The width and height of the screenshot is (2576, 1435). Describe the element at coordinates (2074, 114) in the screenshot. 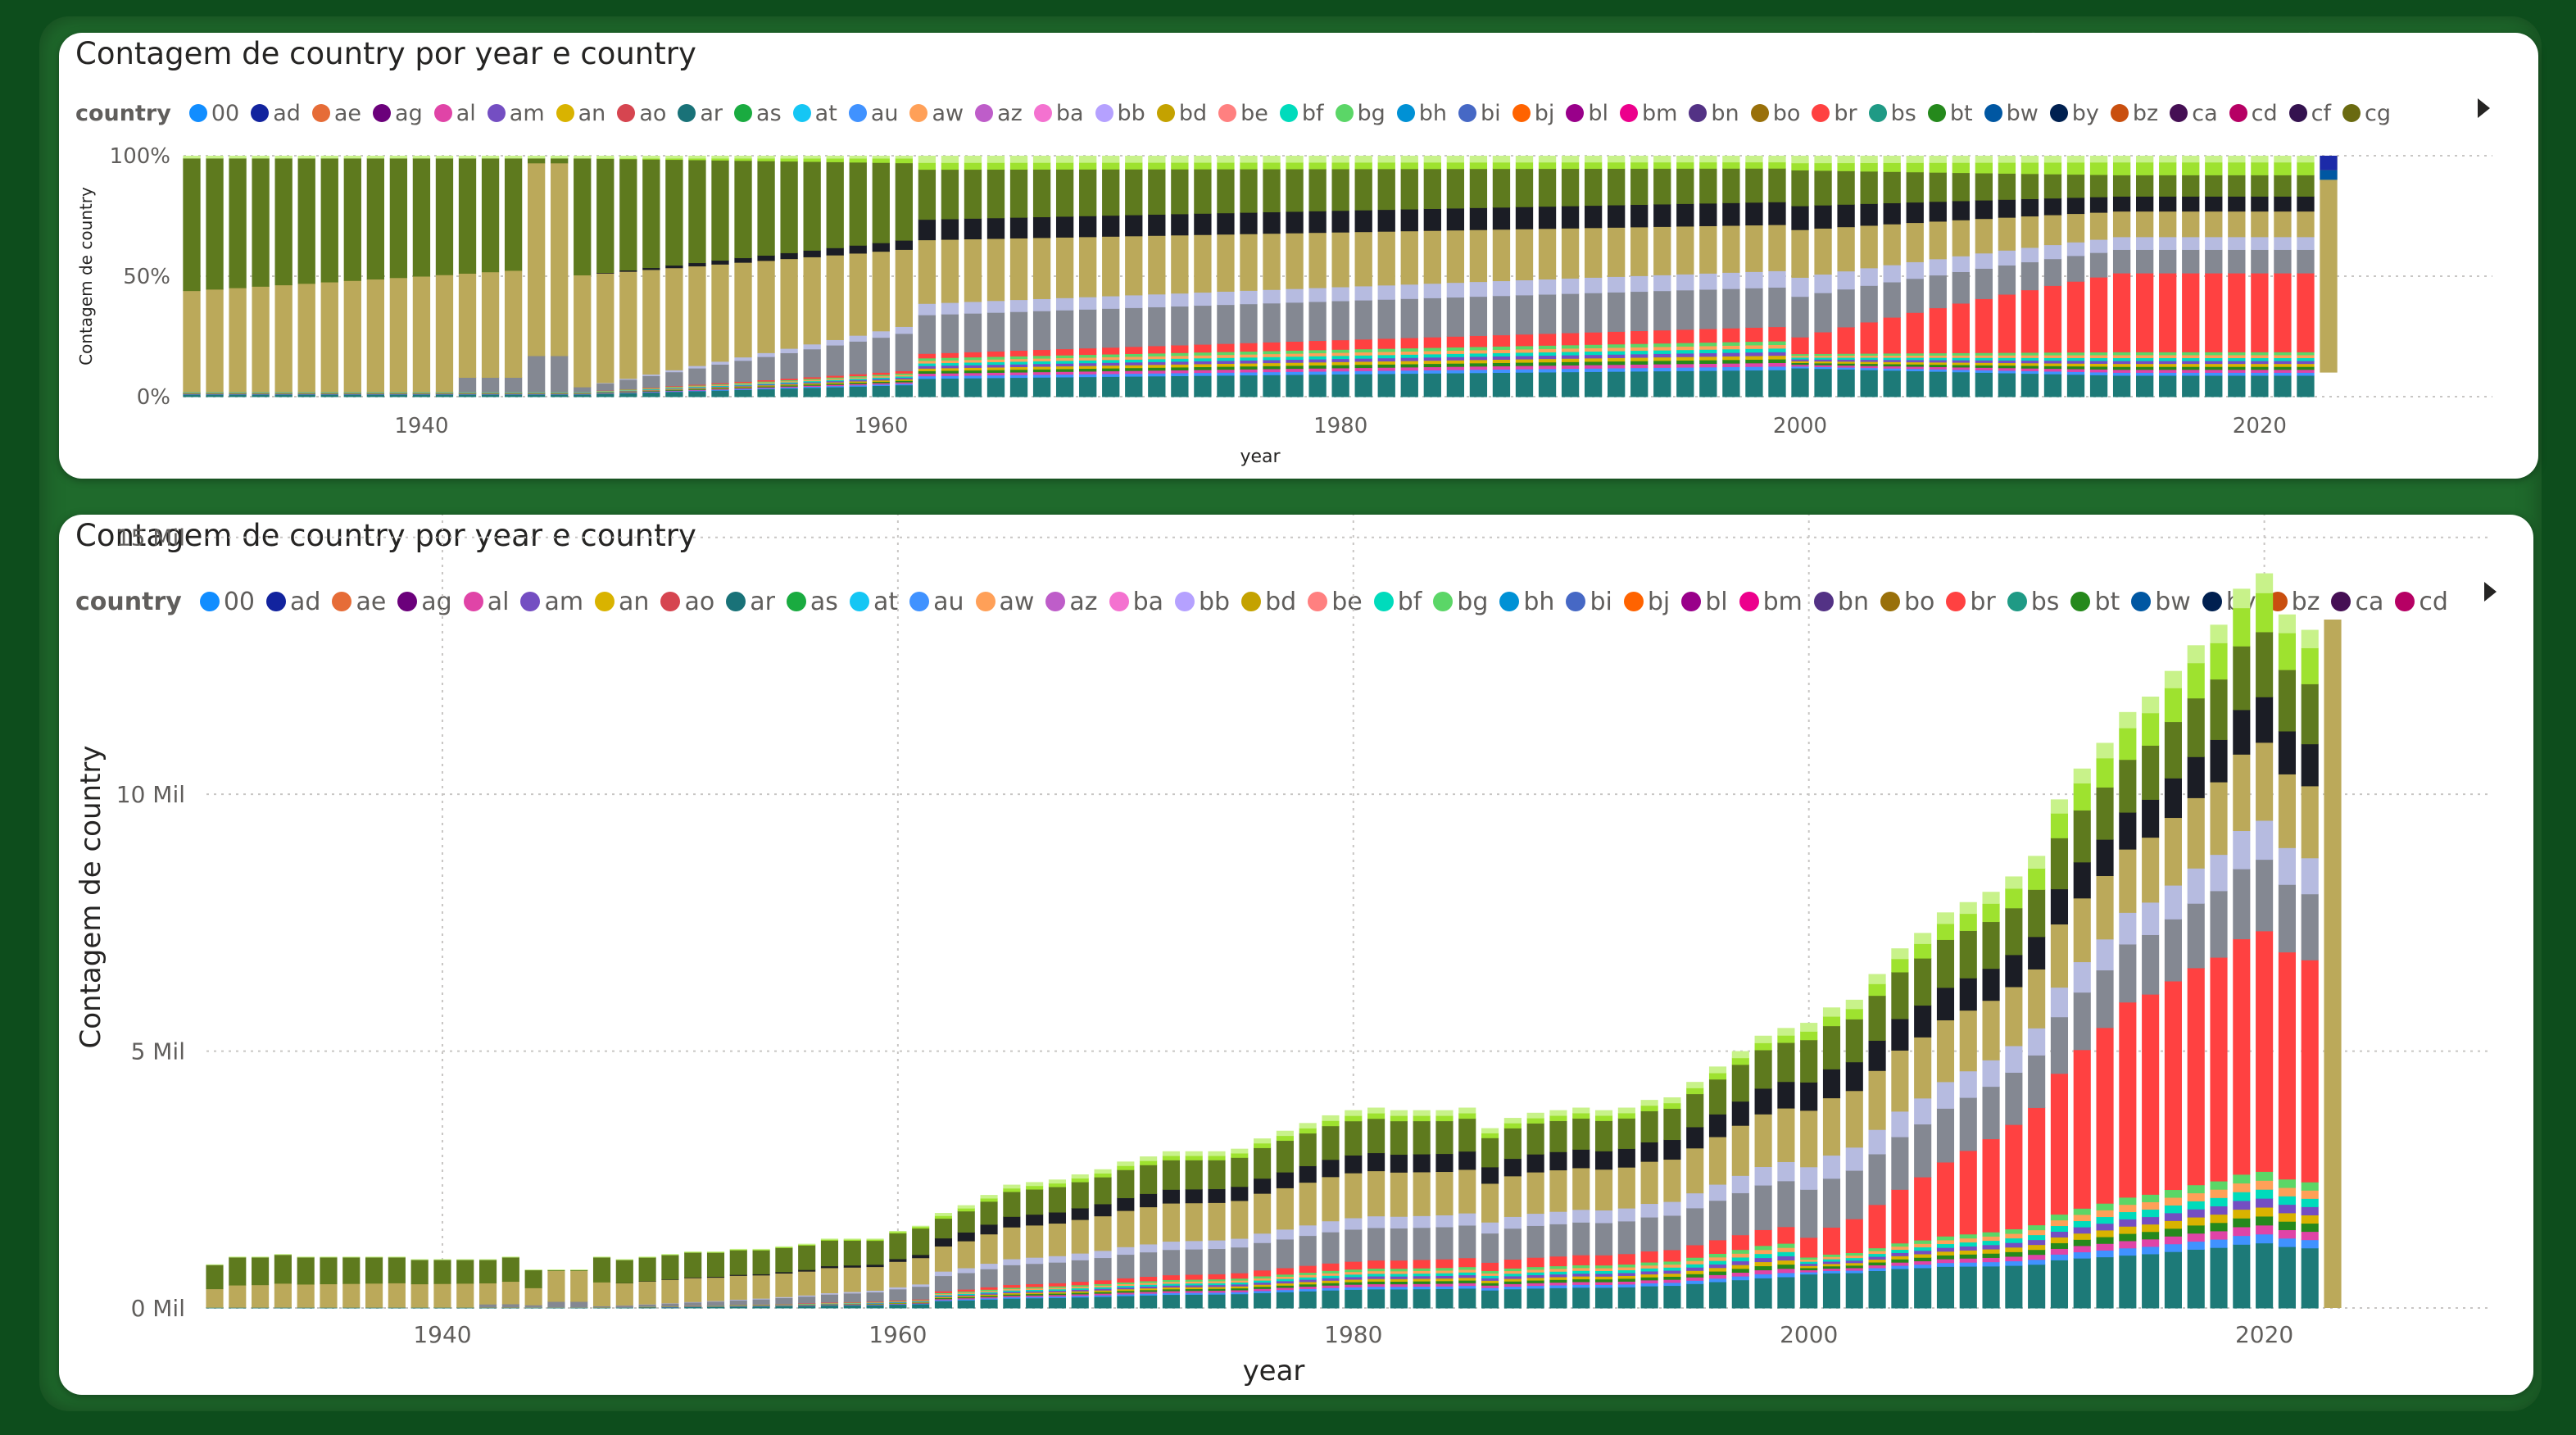

I see `legend-item-by: by` at that location.